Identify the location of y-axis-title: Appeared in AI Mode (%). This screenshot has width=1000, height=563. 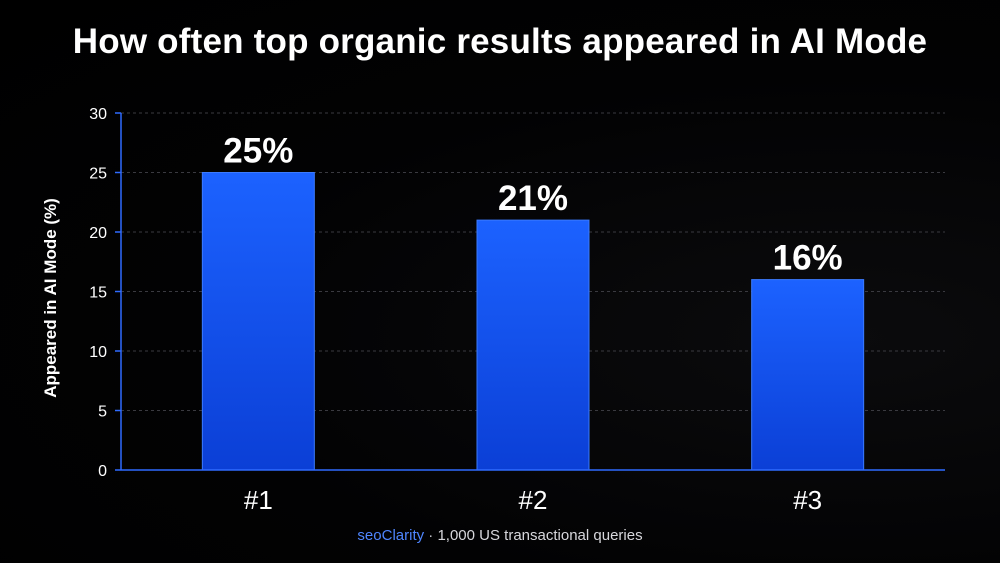
(50, 298).